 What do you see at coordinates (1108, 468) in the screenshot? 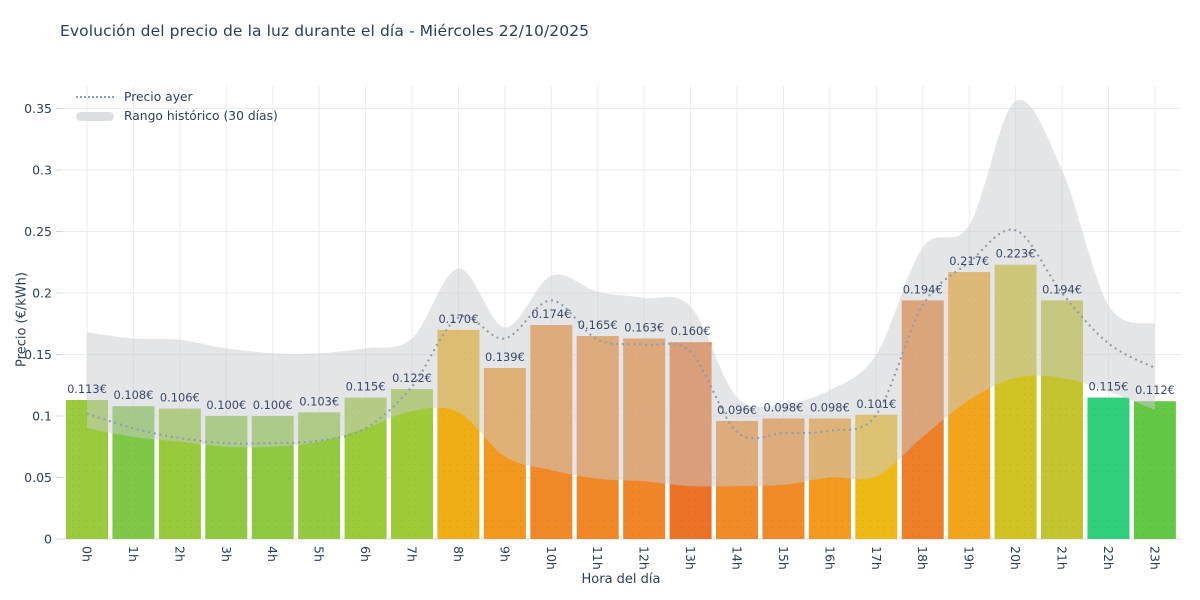
I see `bar-22h` at bounding box center [1108, 468].